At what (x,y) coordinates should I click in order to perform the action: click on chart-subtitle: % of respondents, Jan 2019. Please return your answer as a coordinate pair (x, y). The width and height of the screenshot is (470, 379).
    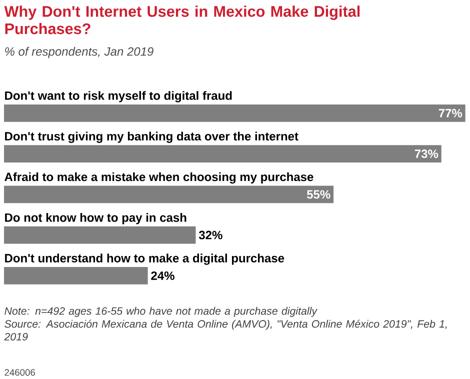
    Looking at the image, I should click on (79, 52).